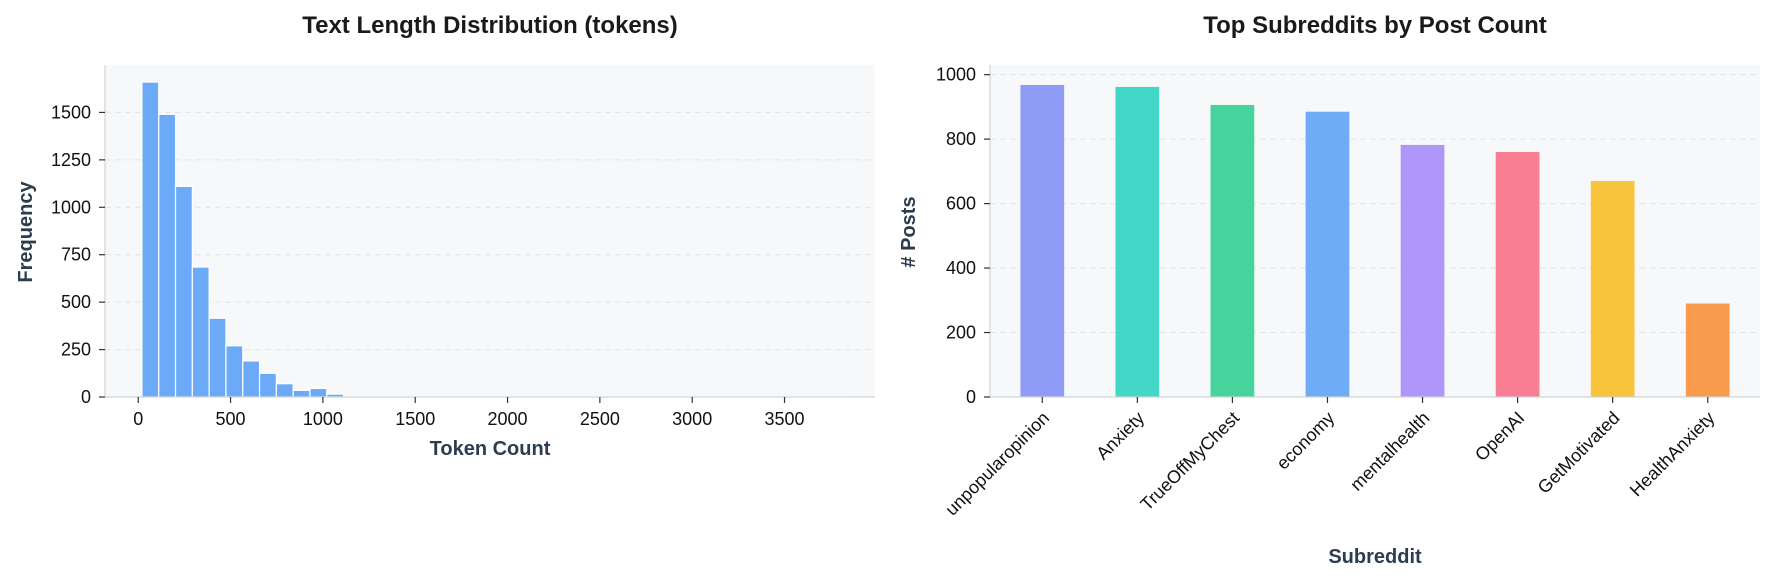 Image resolution: width=1774 pixels, height=581 pixels. What do you see at coordinates (1120, 436) in the screenshot?
I see `subreddit-x-tick-label: Anxiety` at bounding box center [1120, 436].